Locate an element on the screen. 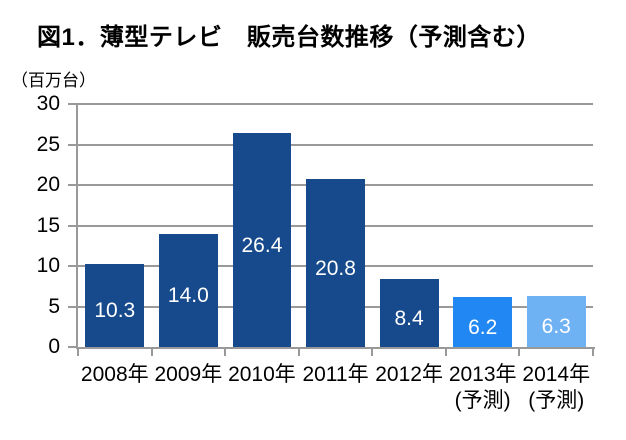  bar: 6.3 is located at coordinates (556, 321).